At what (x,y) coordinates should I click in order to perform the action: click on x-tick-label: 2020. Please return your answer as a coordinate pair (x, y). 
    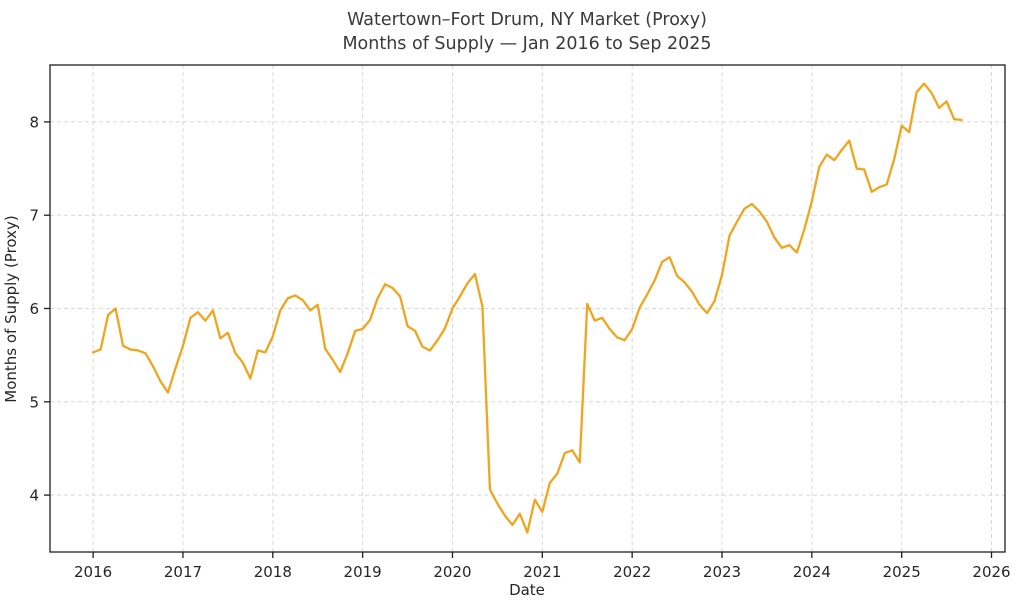
    Looking at the image, I should click on (452, 572).